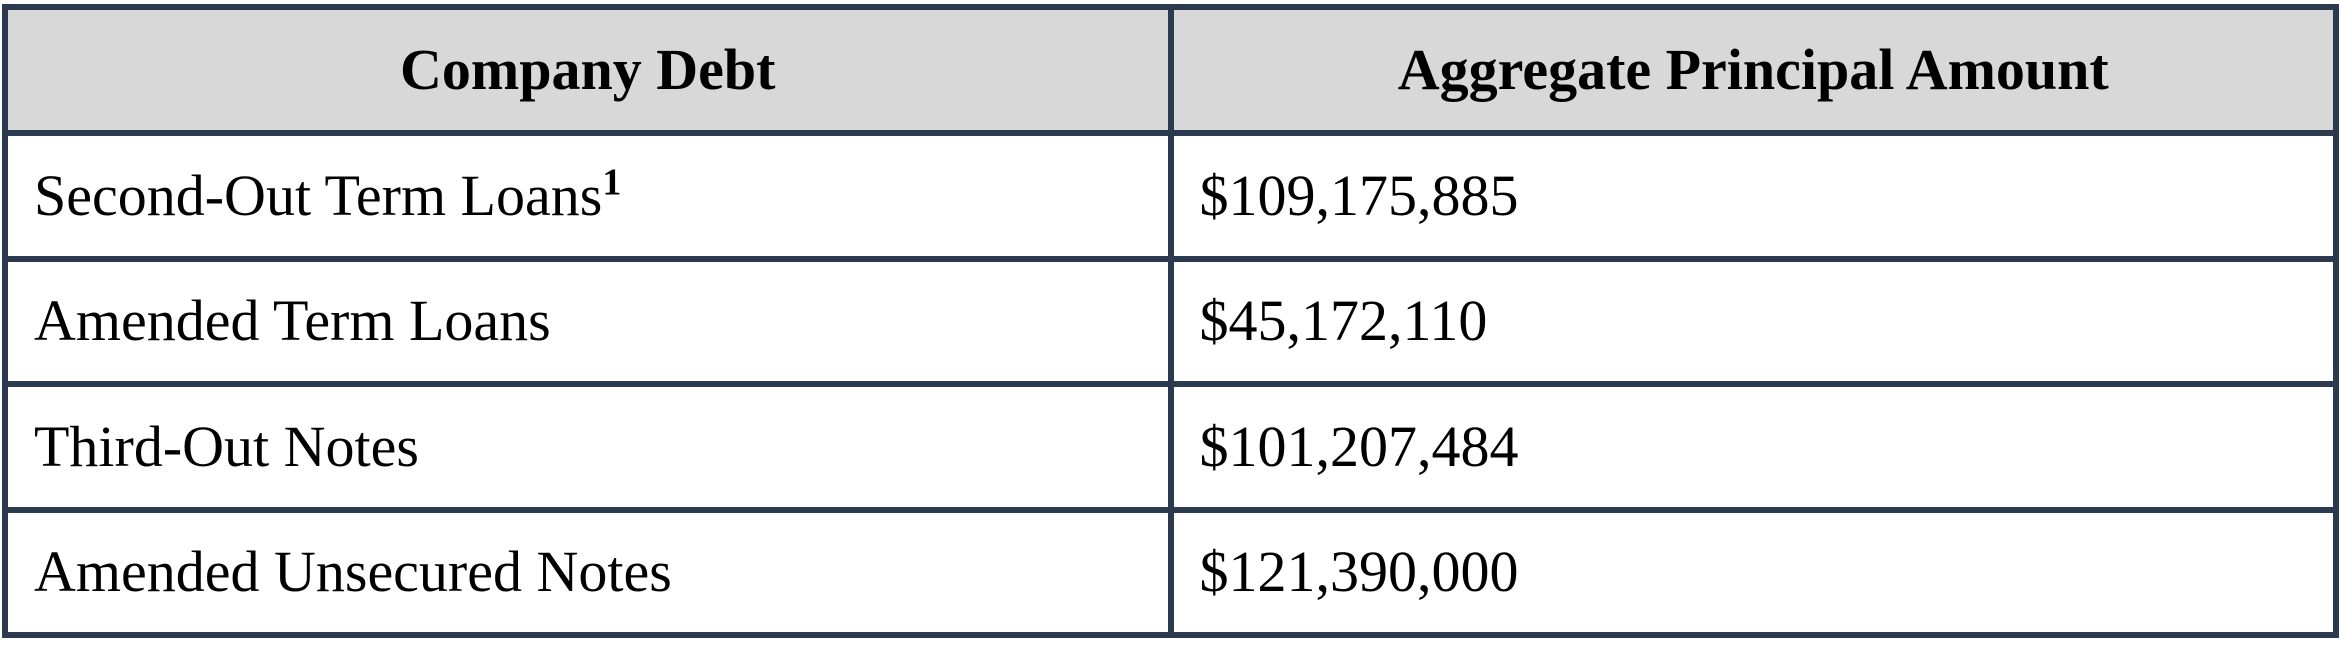 This screenshot has height=646, width=2342. What do you see at coordinates (1753, 572) in the screenshot?
I see `amount-cell: $121,390,000` at bounding box center [1753, 572].